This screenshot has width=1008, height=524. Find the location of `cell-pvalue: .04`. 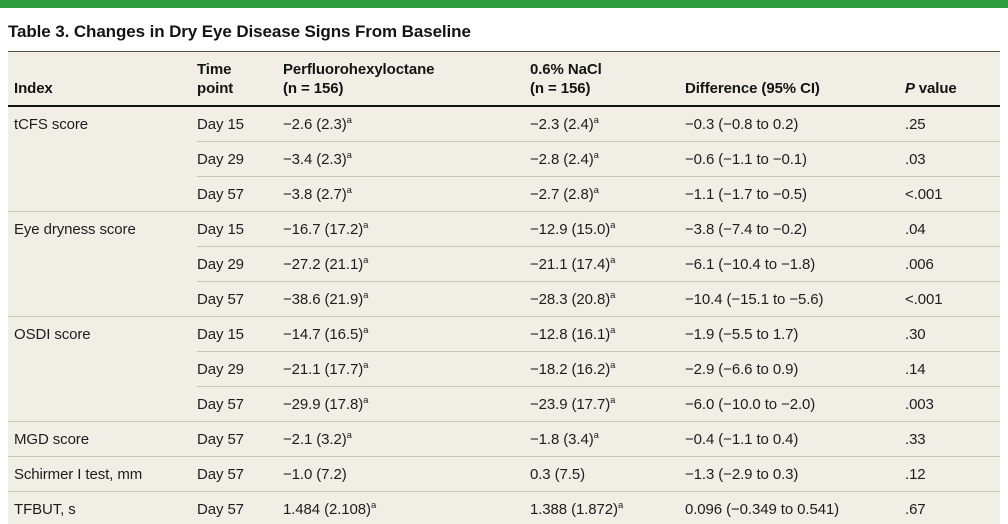

cell-pvalue: .04 is located at coordinates (952, 229).